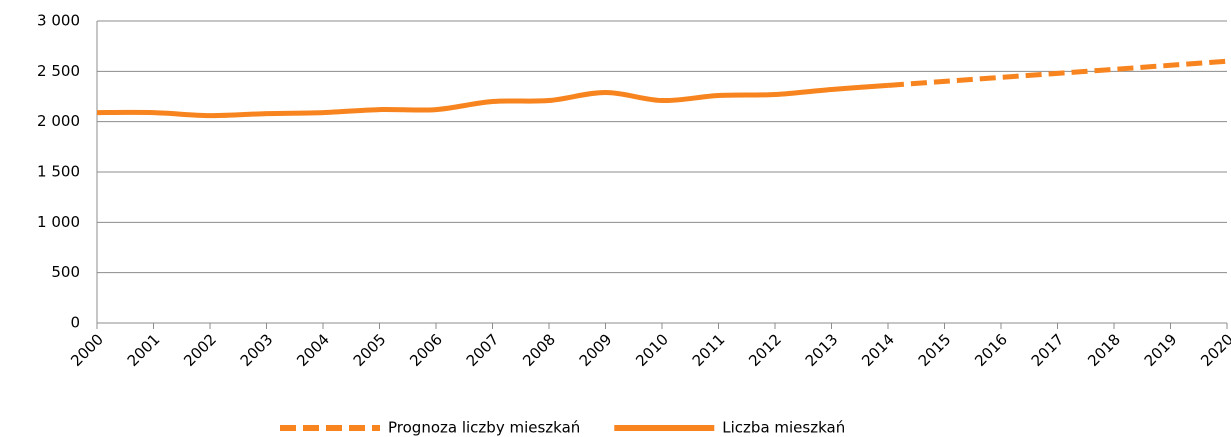 The height and width of the screenshot is (437, 1231). What do you see at coordinates (370, 350) in the screenshot?
I see `x-tick-label: 2005` at bounding box center [370, 350].